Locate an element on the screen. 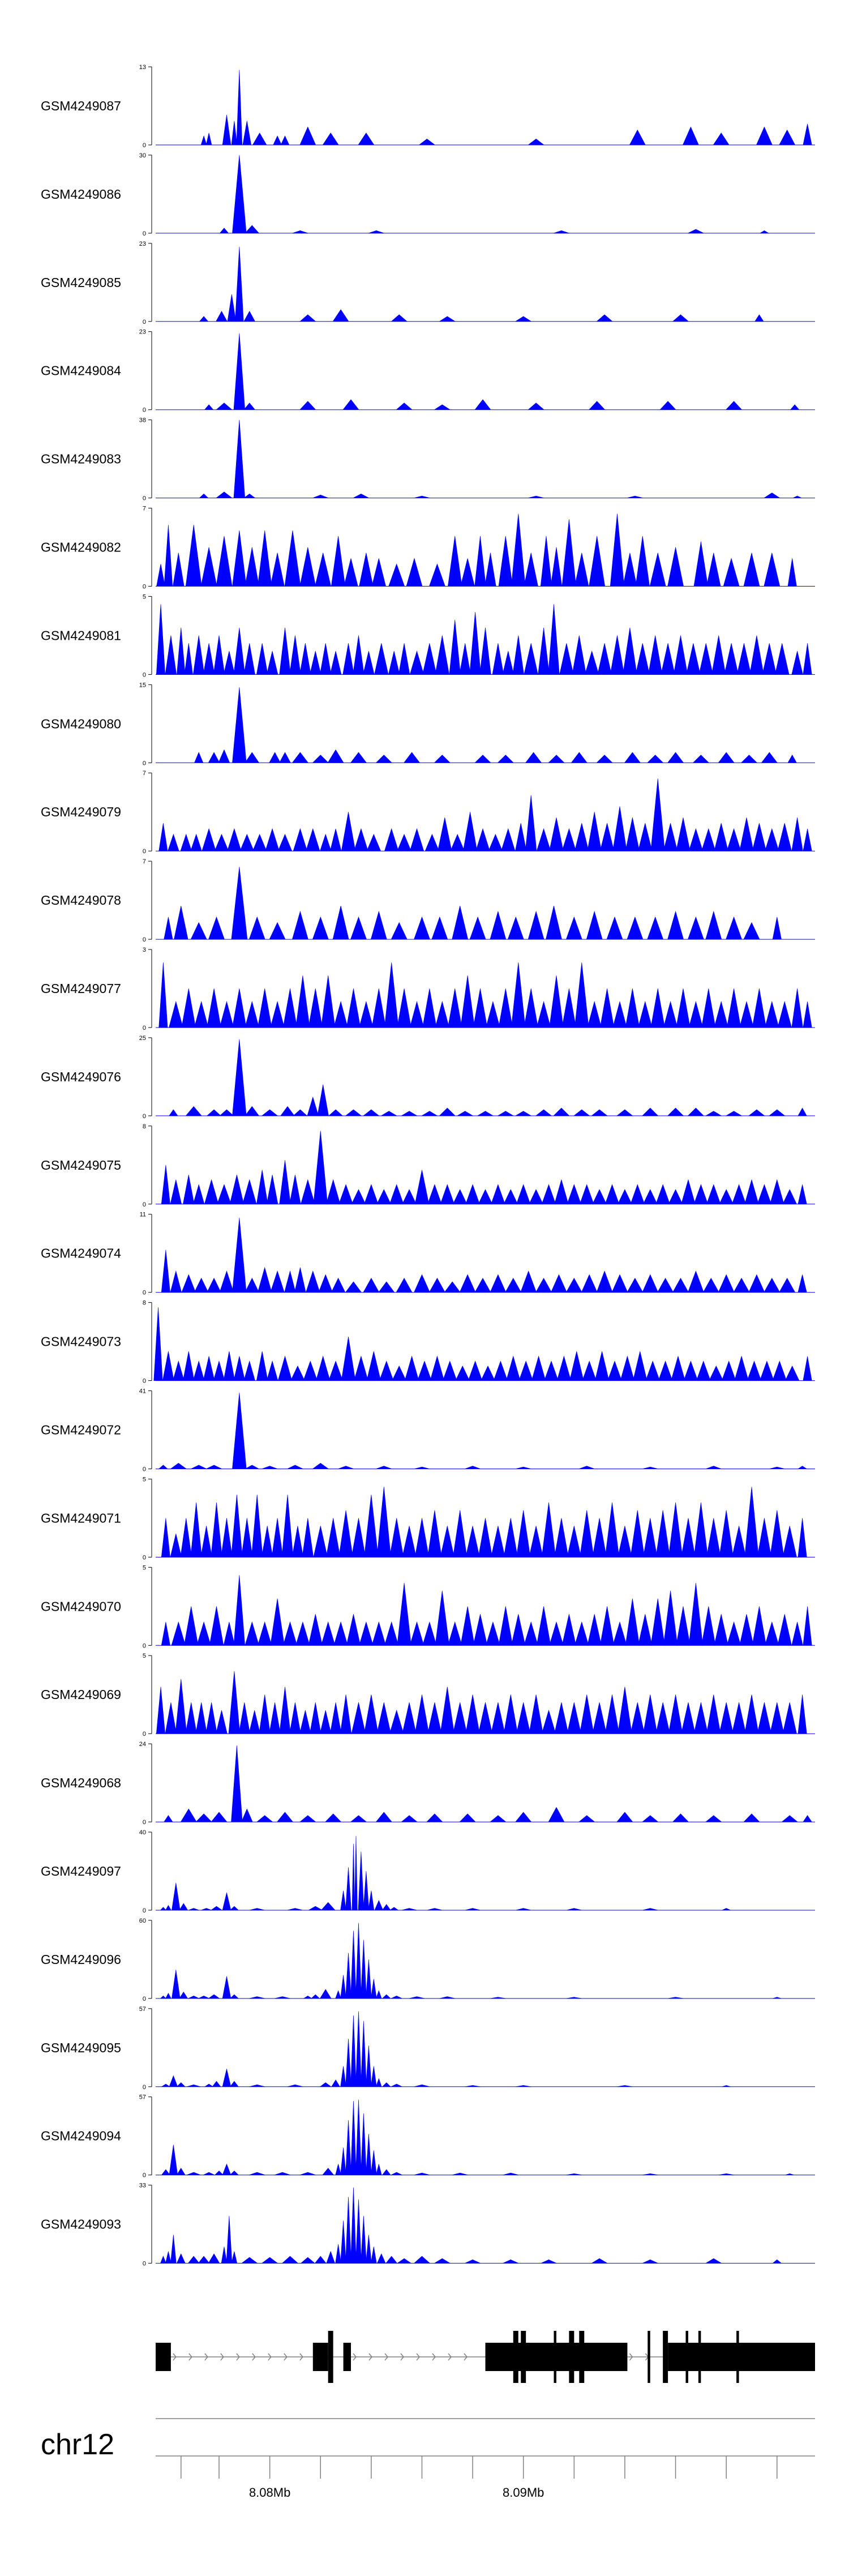  track-label: GSM4249073 is located at coordinates (81, 1341).